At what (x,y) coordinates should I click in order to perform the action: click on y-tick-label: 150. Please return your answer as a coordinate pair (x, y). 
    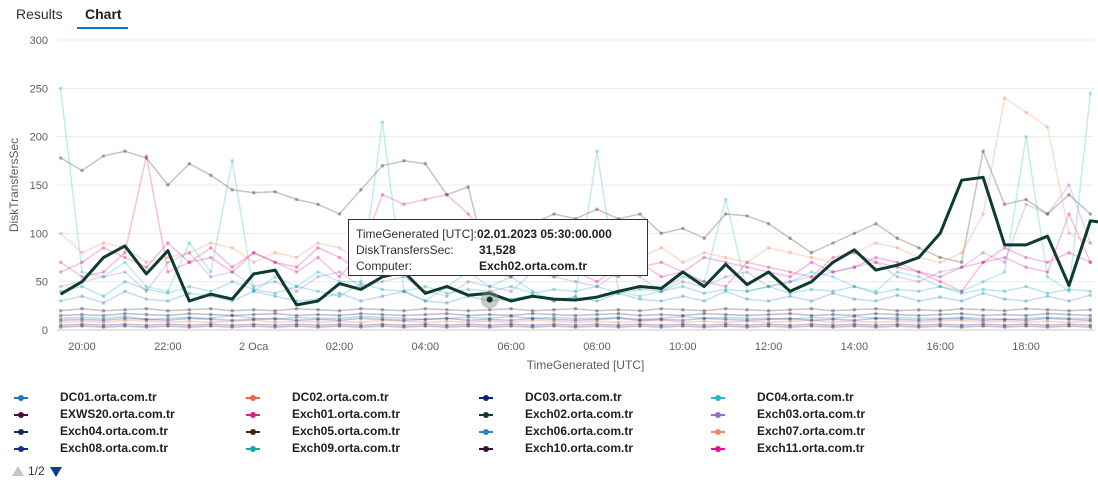
    Looking at the image, I should click on (39, 186).